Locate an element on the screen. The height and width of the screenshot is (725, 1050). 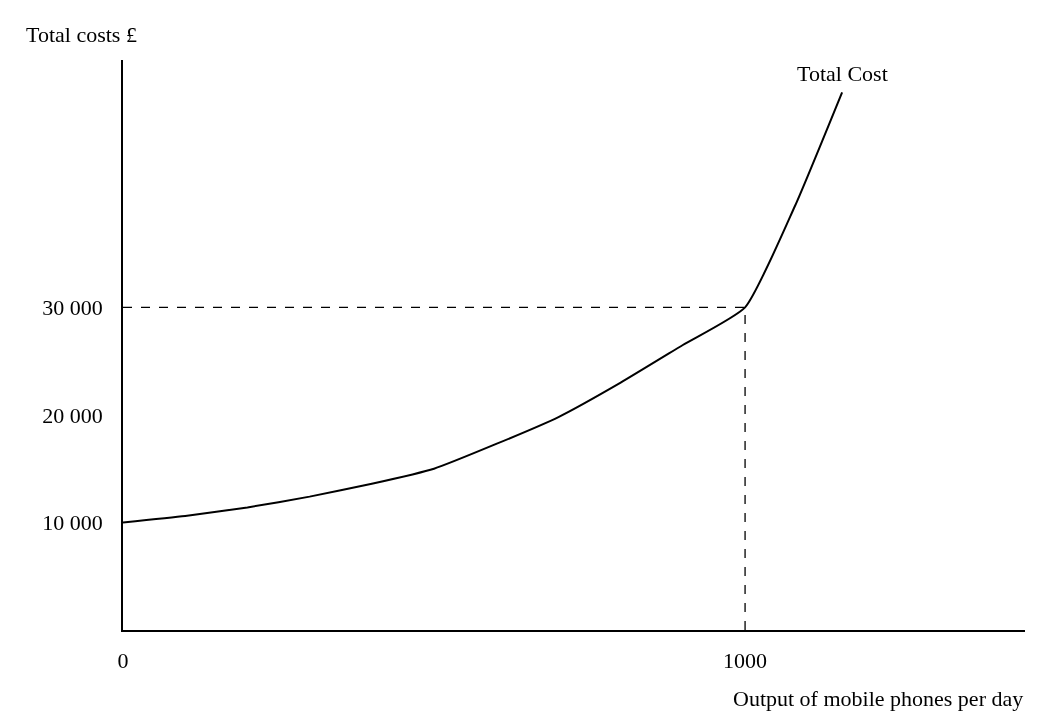
y-tick-label: 30 000 is located at coordinates (72, 308).